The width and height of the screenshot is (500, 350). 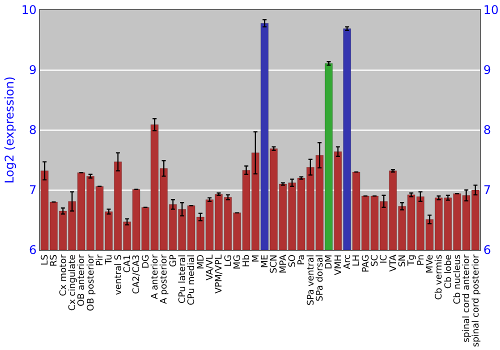 What do you see at coordinates (146, 261) in the screenshot?
I see `x-tick-label: DG` at bounding box center [146, 261].